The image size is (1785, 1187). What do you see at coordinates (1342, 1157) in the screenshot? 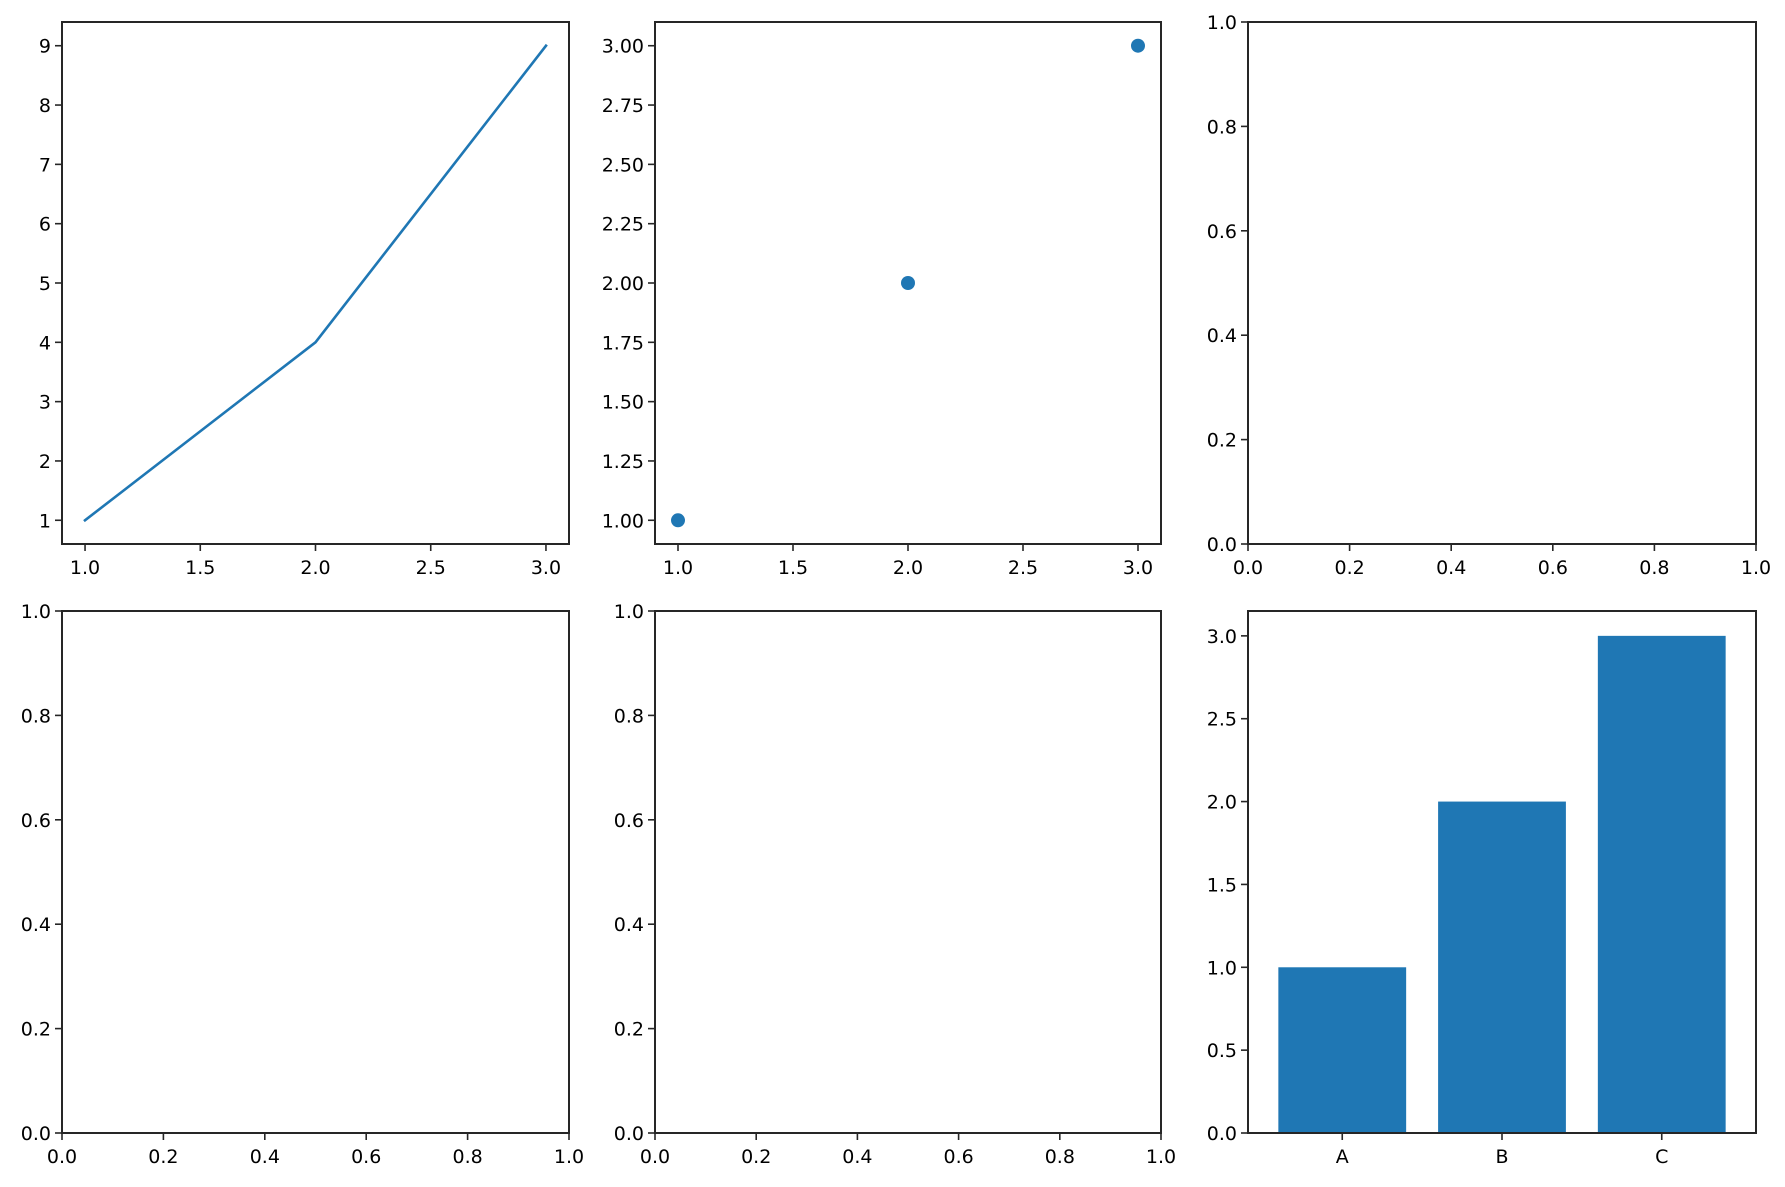
I see `x-tick-label: A` at bounding box center [1342, 1157].